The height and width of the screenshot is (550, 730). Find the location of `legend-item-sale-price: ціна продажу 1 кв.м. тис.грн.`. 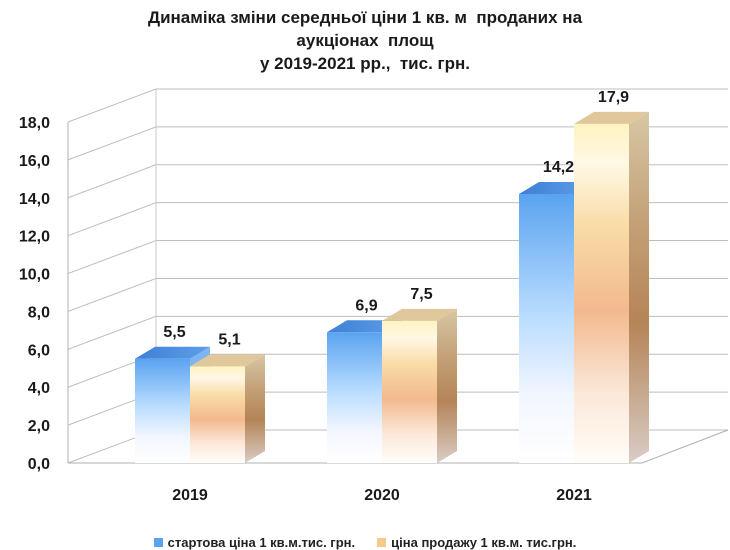

legend-item-sale-price: ціна продажу 1 кв.м. тис.грн. is located at coordinates (476, 542).